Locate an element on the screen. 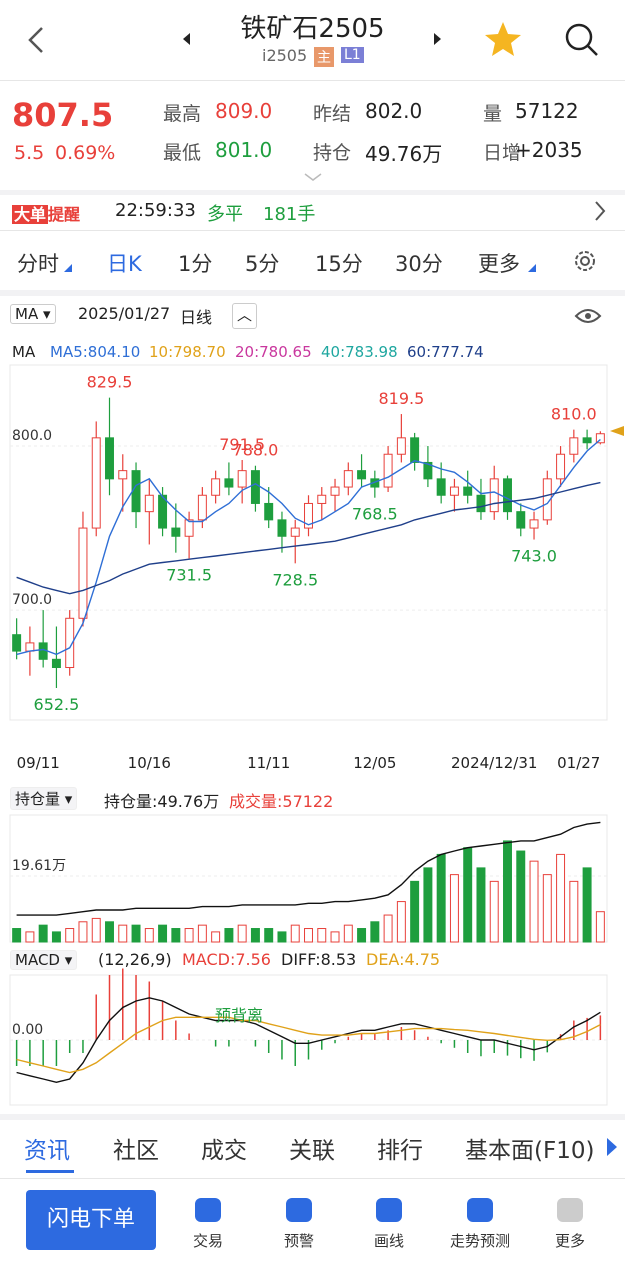  extreme-label: 819.5 is located at coordinates (401, 398).